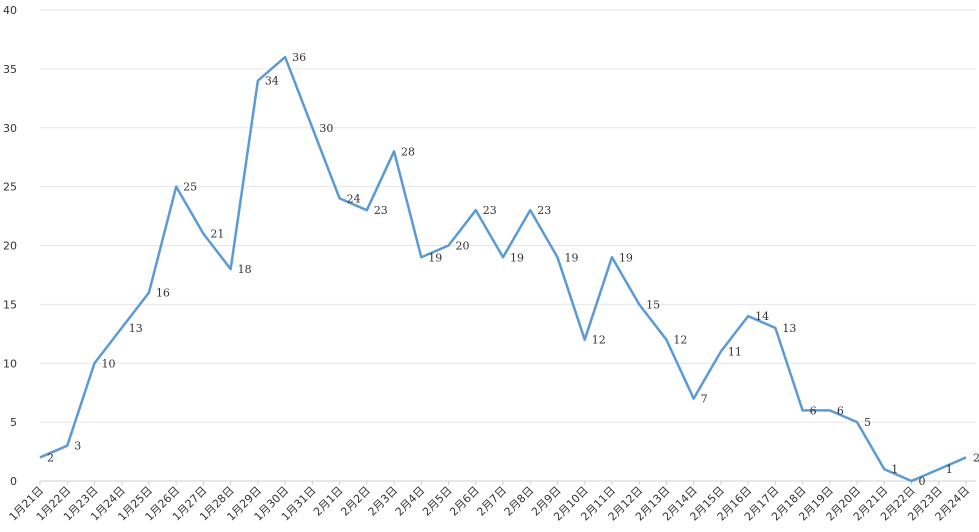  I want to click on x-tick-label: 2月2日, so click(355, 501).